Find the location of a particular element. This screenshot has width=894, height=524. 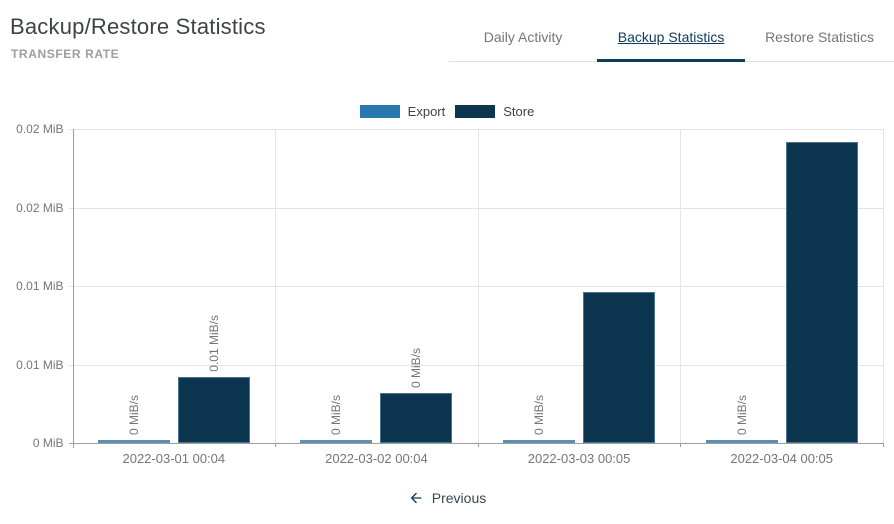

chart-pagination: Previous is located at coordinates (447, 498).